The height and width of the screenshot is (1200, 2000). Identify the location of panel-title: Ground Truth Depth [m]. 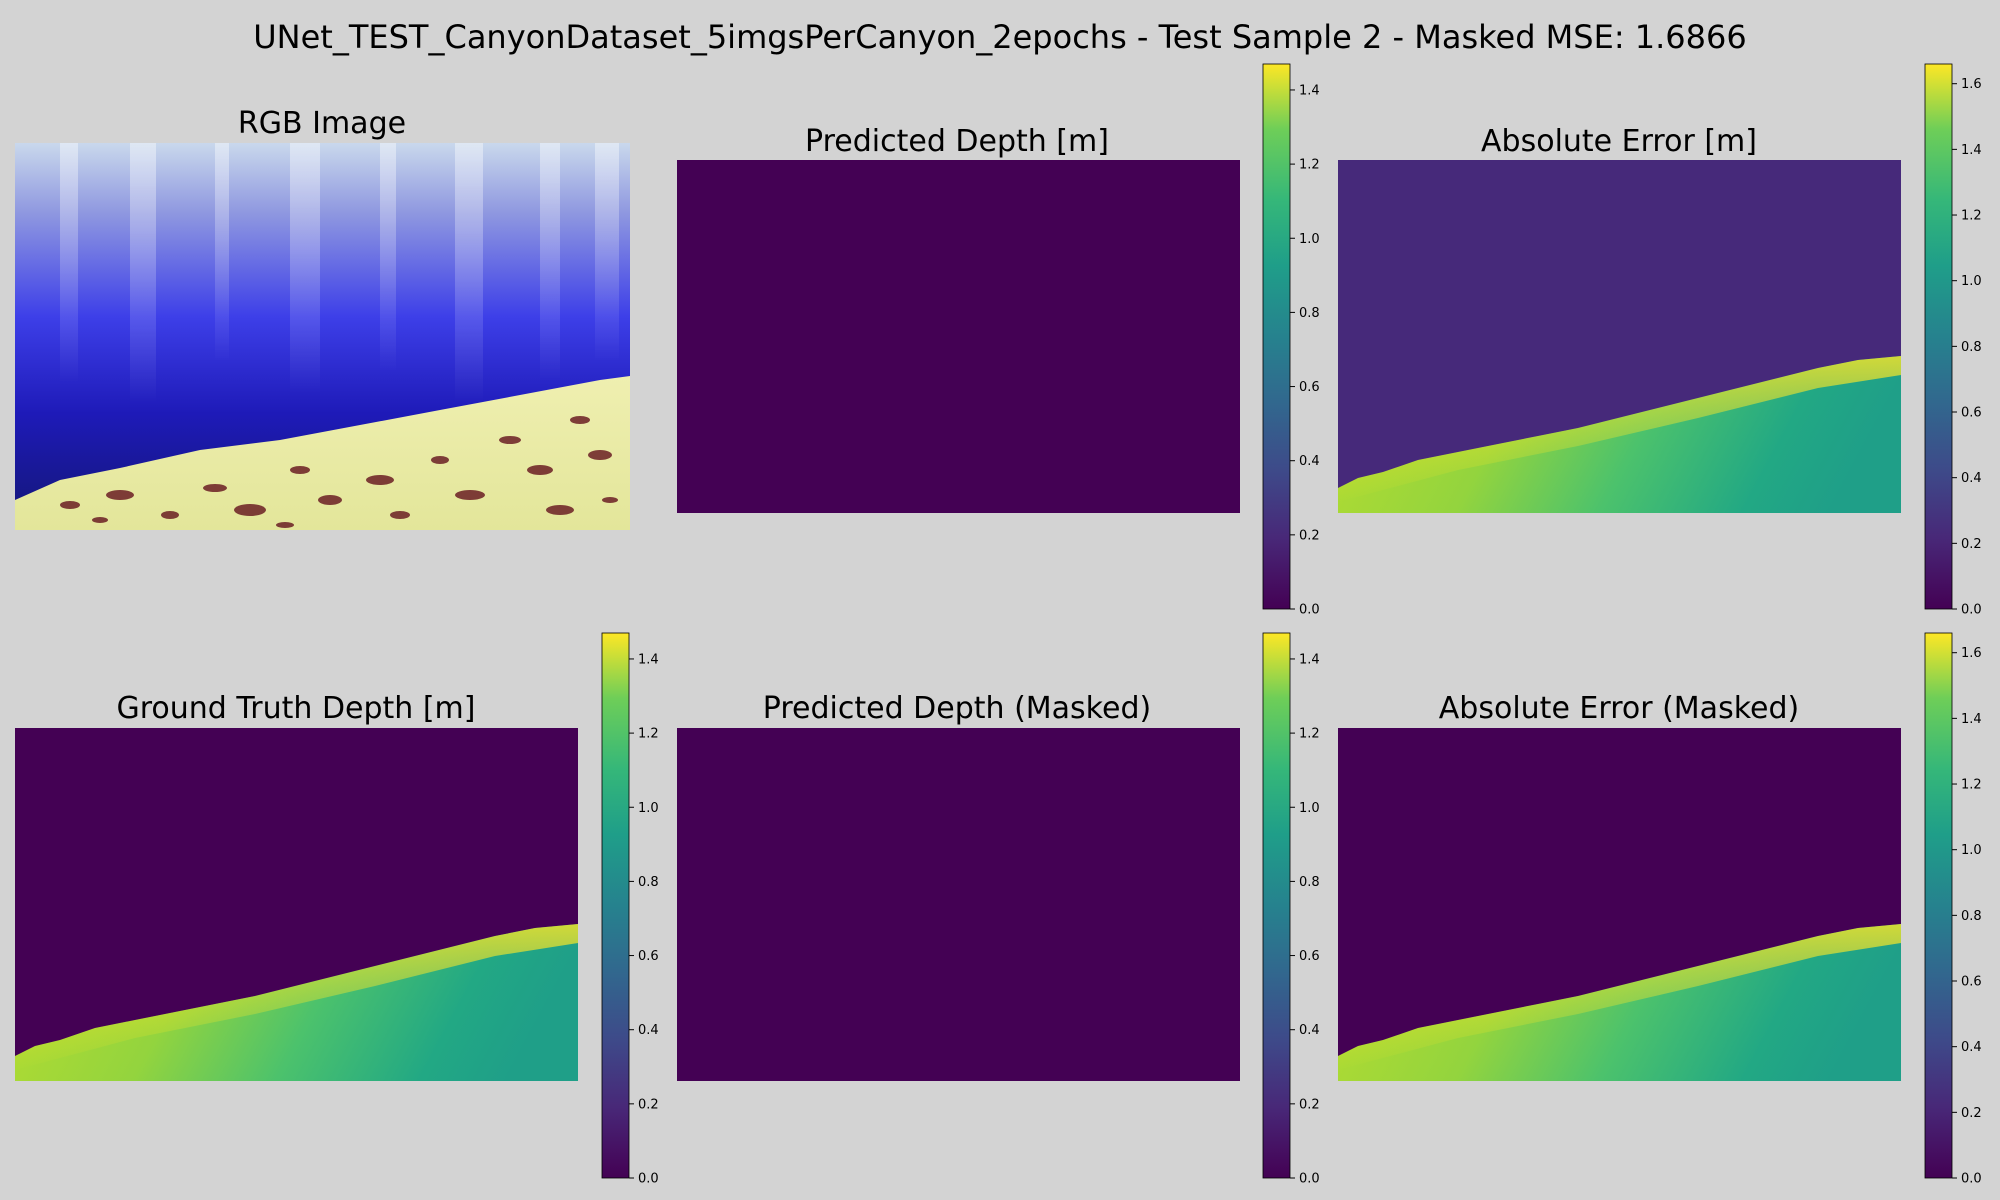
(295, 708).